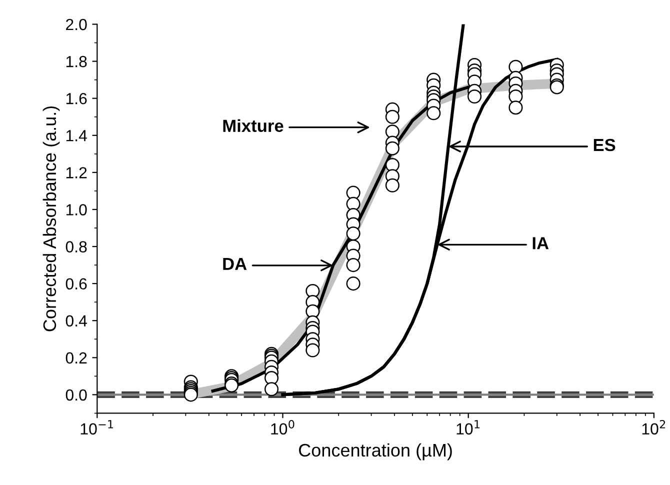 The image size is (670, 485). What do you see at coordinates (76, 136) in the screenshot?
I see `y-tick-label: 1.4` at bounding box center [76, 136].